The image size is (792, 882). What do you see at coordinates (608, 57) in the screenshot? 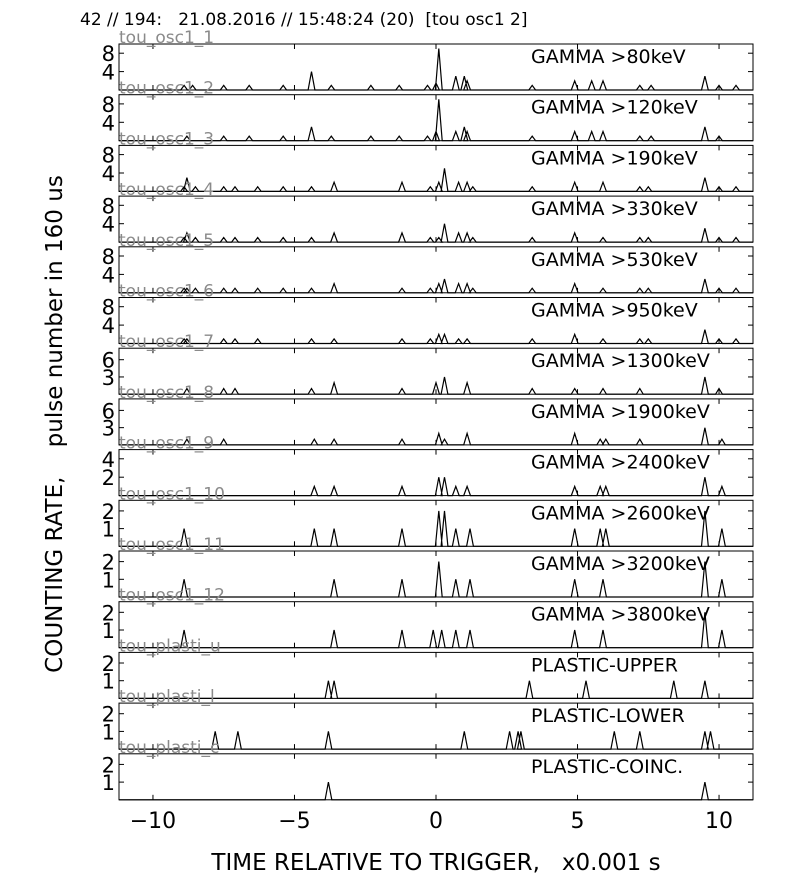
I see `panel-title: GAMMA >80keV` at bounding box center [608, 57].